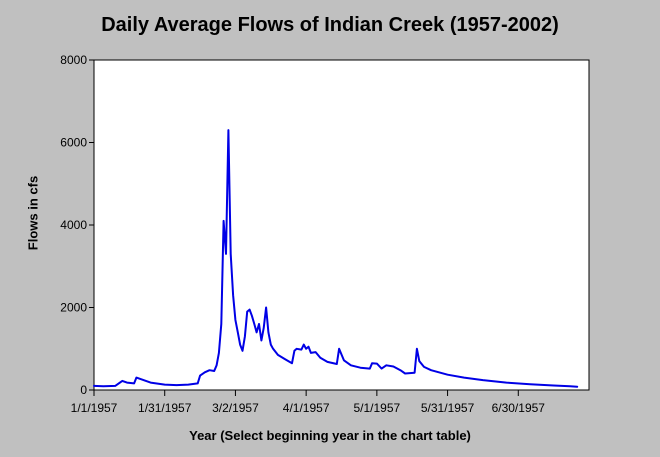 This screenshot has height=457, width=660. I want to click on x-tick-label: 5/31/1957, so click(448, 408).